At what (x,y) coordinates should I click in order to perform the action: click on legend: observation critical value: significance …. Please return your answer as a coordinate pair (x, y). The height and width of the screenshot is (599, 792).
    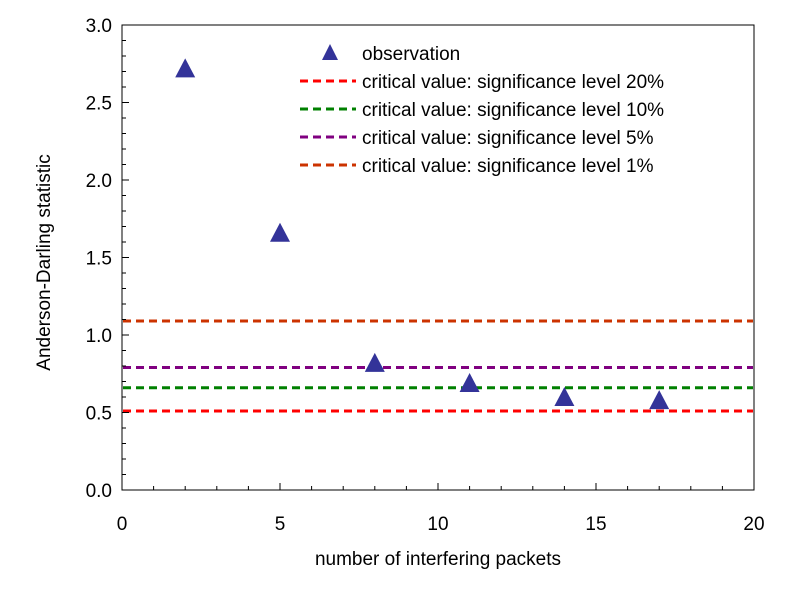
    Looking at the image, I should click on (482, 110).